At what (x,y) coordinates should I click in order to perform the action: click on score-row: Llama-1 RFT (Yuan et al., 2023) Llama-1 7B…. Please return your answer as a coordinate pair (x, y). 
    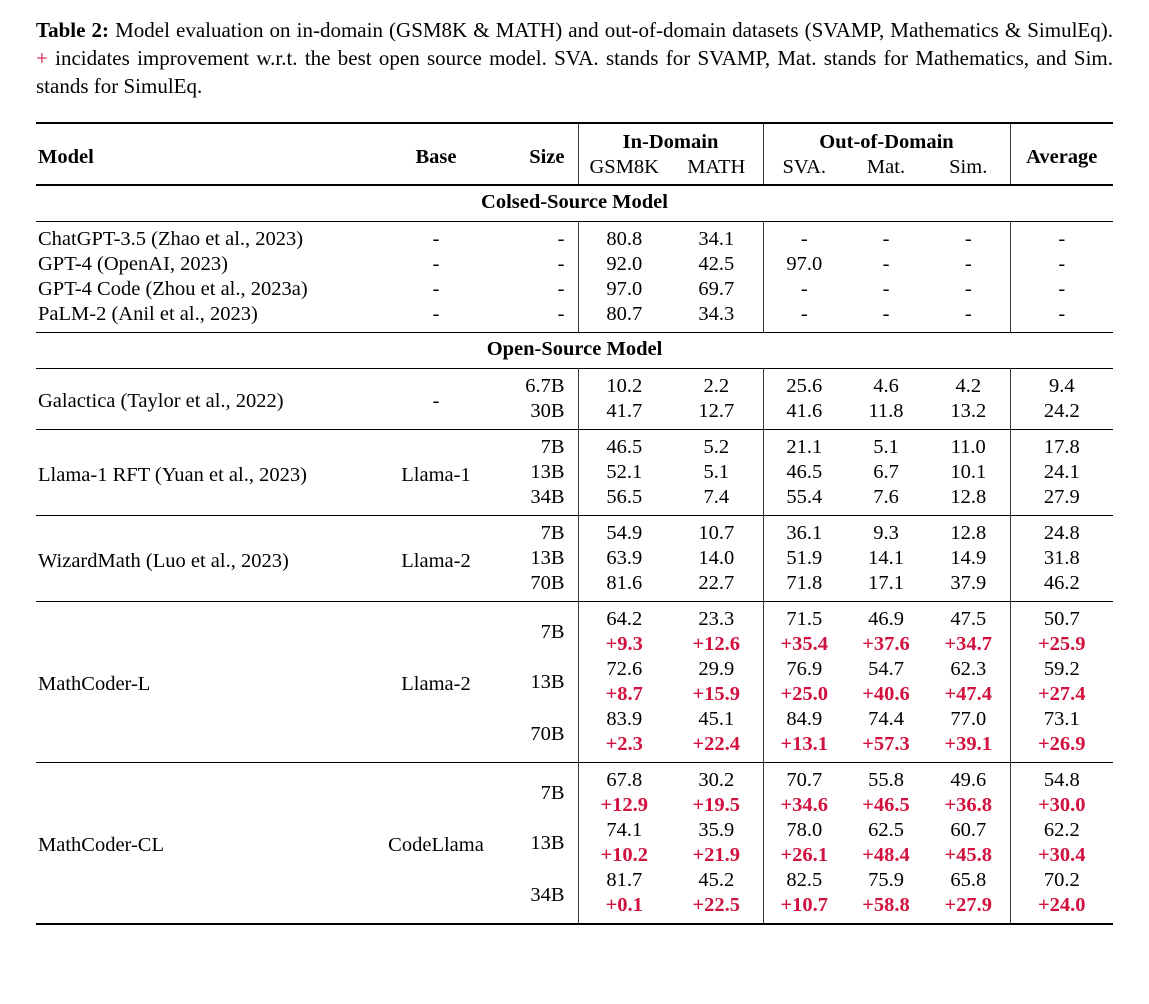
    Looking at the image, I should click on (574, 457).